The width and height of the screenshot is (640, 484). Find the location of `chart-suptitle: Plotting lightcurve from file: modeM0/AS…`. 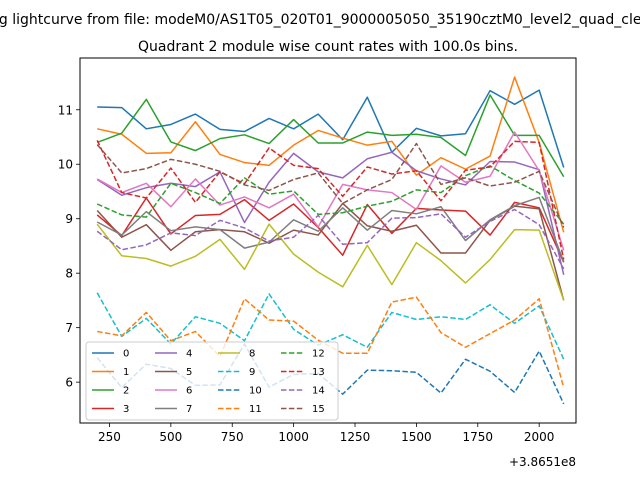

chart-suptitle: Plotting lightcurve from file: modeM0/AS… is located at coordinates (320, 20).